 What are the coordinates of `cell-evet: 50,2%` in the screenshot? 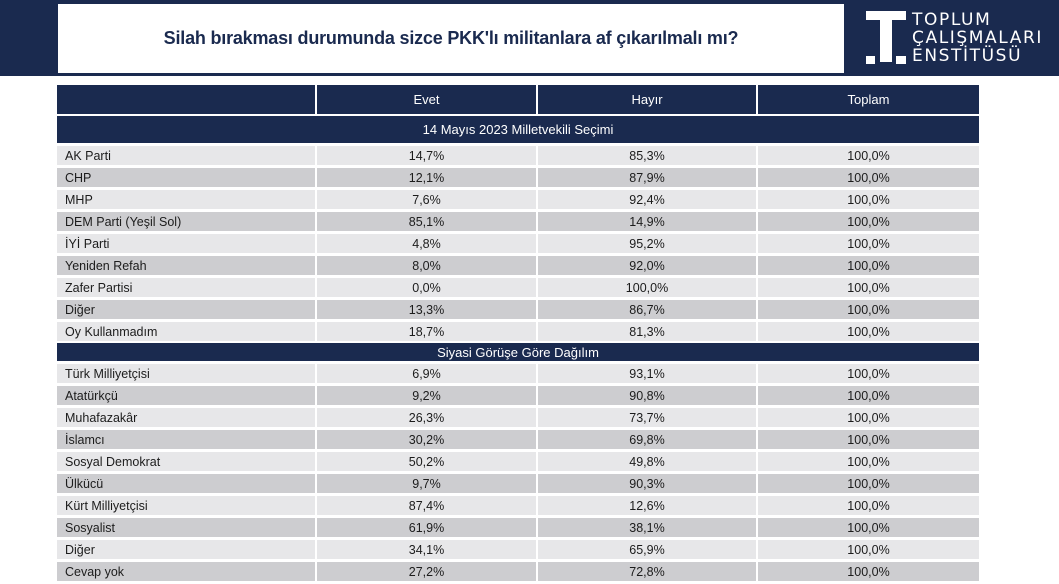 It's located at (427, 460).